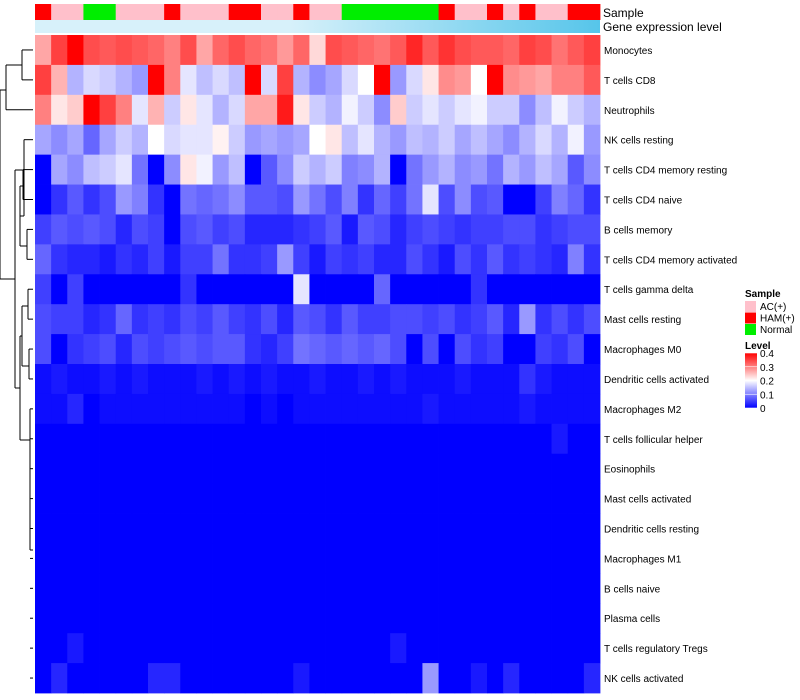  Describe the element at coordinates (643, 201) in the screenshot. I see `row-label: T cells CD4 naive` at that location.